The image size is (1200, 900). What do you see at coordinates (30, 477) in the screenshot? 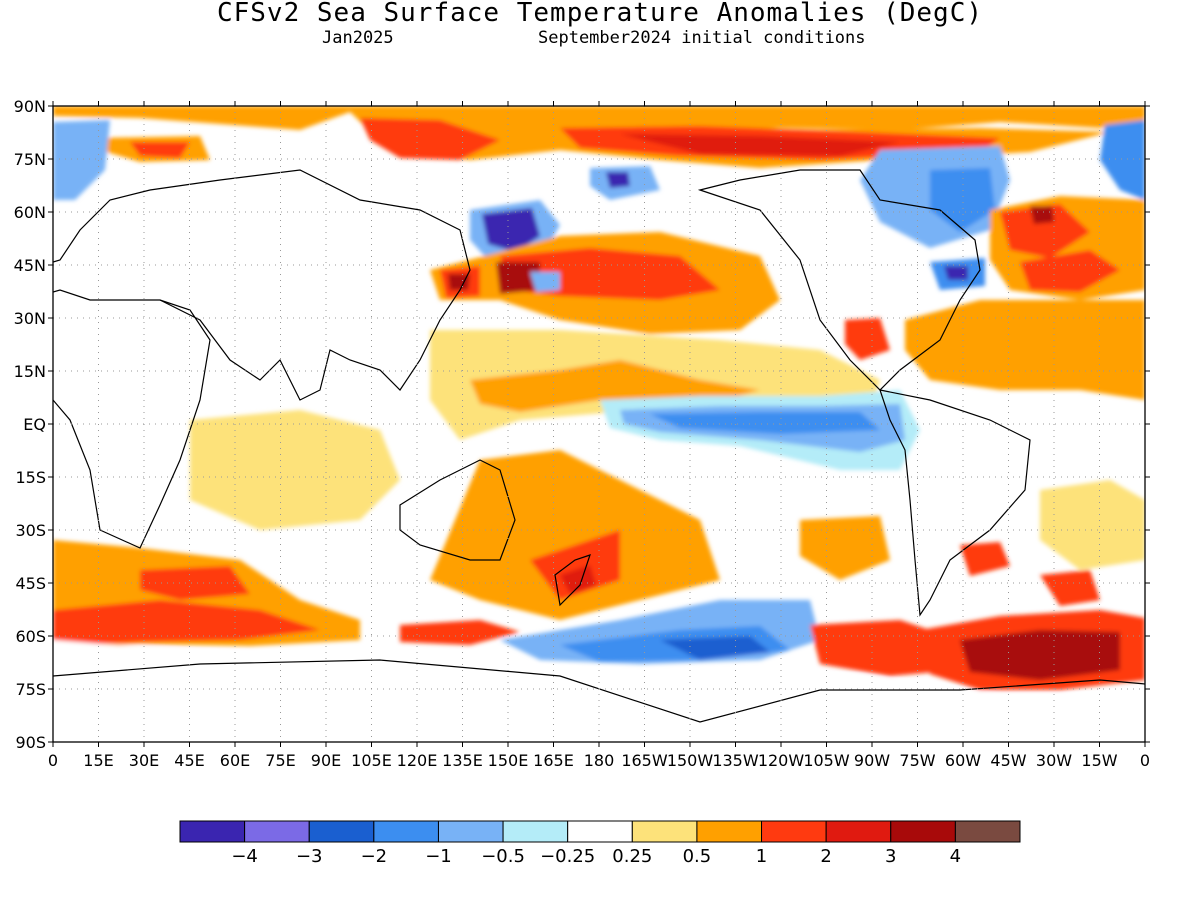
I see `lat-label: 15S` at bounding box center [30, 477].